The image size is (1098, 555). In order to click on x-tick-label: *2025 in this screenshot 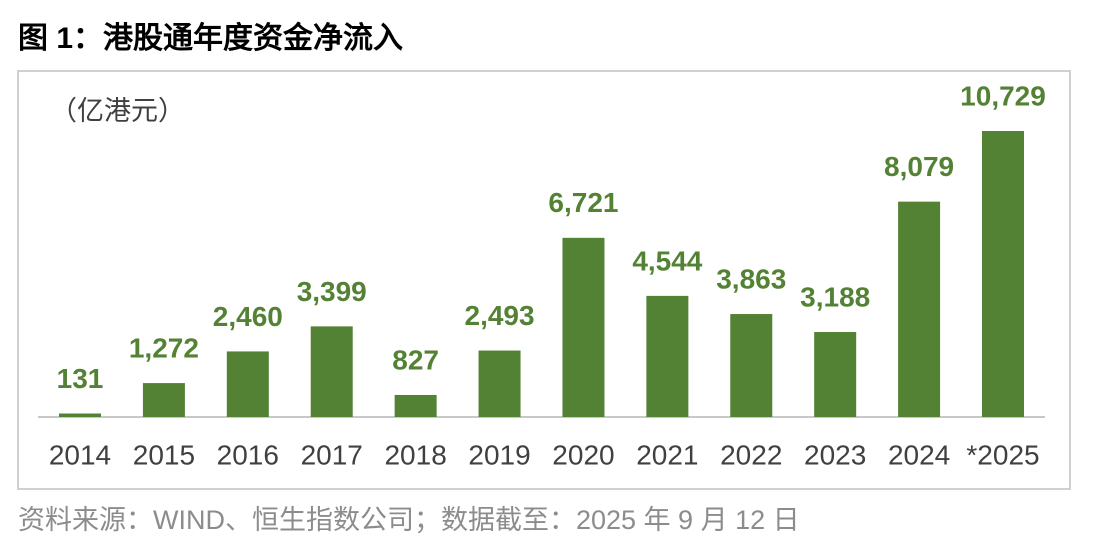, I will do `click(1002, 454)`.